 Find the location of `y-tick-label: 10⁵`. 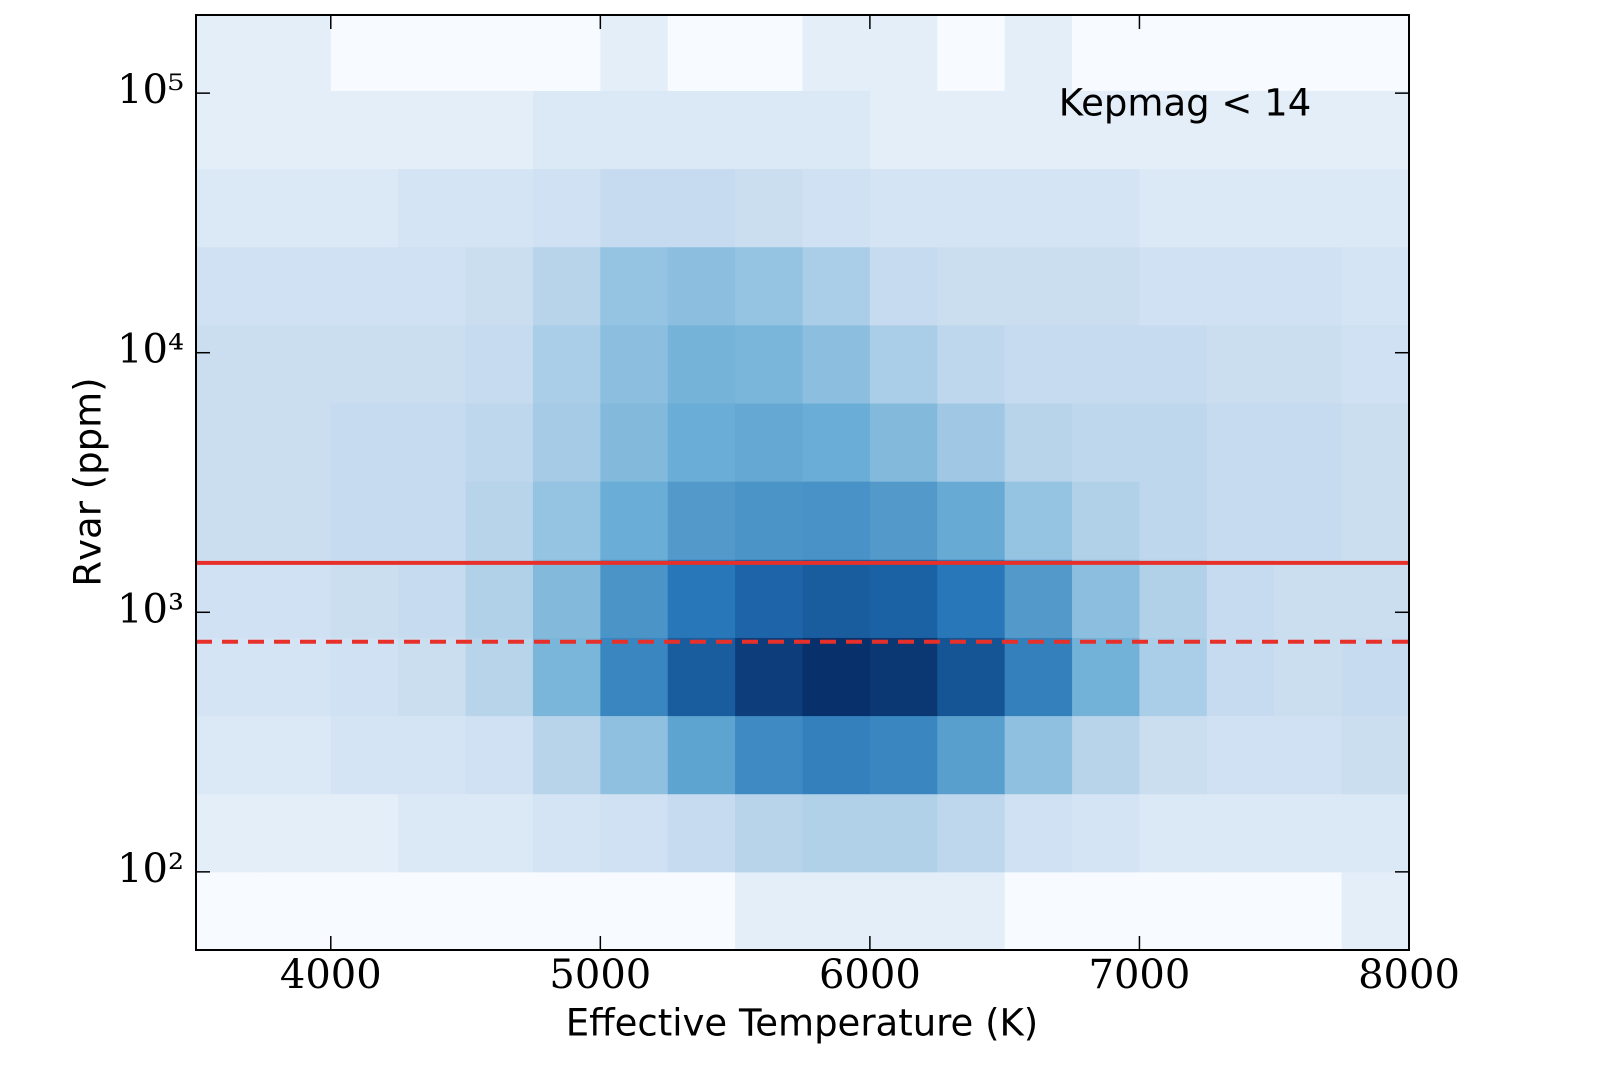

y-tick-label: 10⁵ is located at coordinates (150, 90).